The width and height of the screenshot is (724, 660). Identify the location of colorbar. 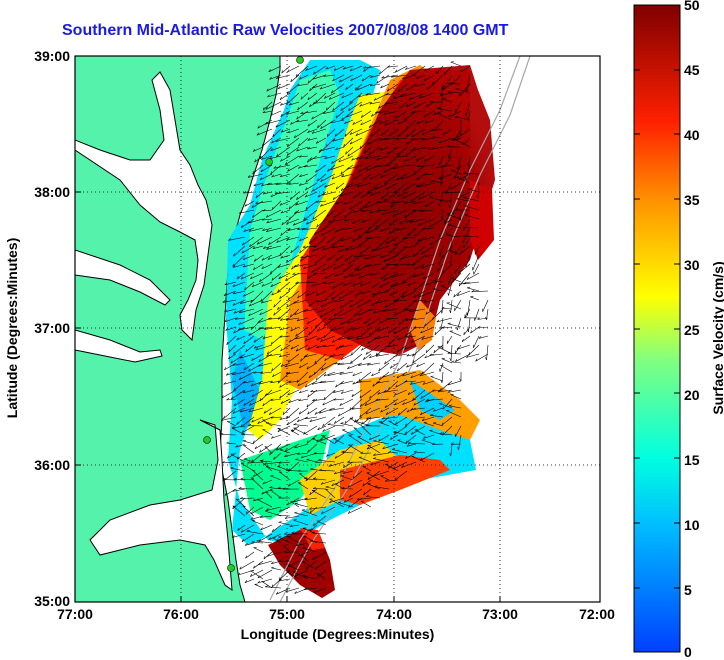
(657, 328).